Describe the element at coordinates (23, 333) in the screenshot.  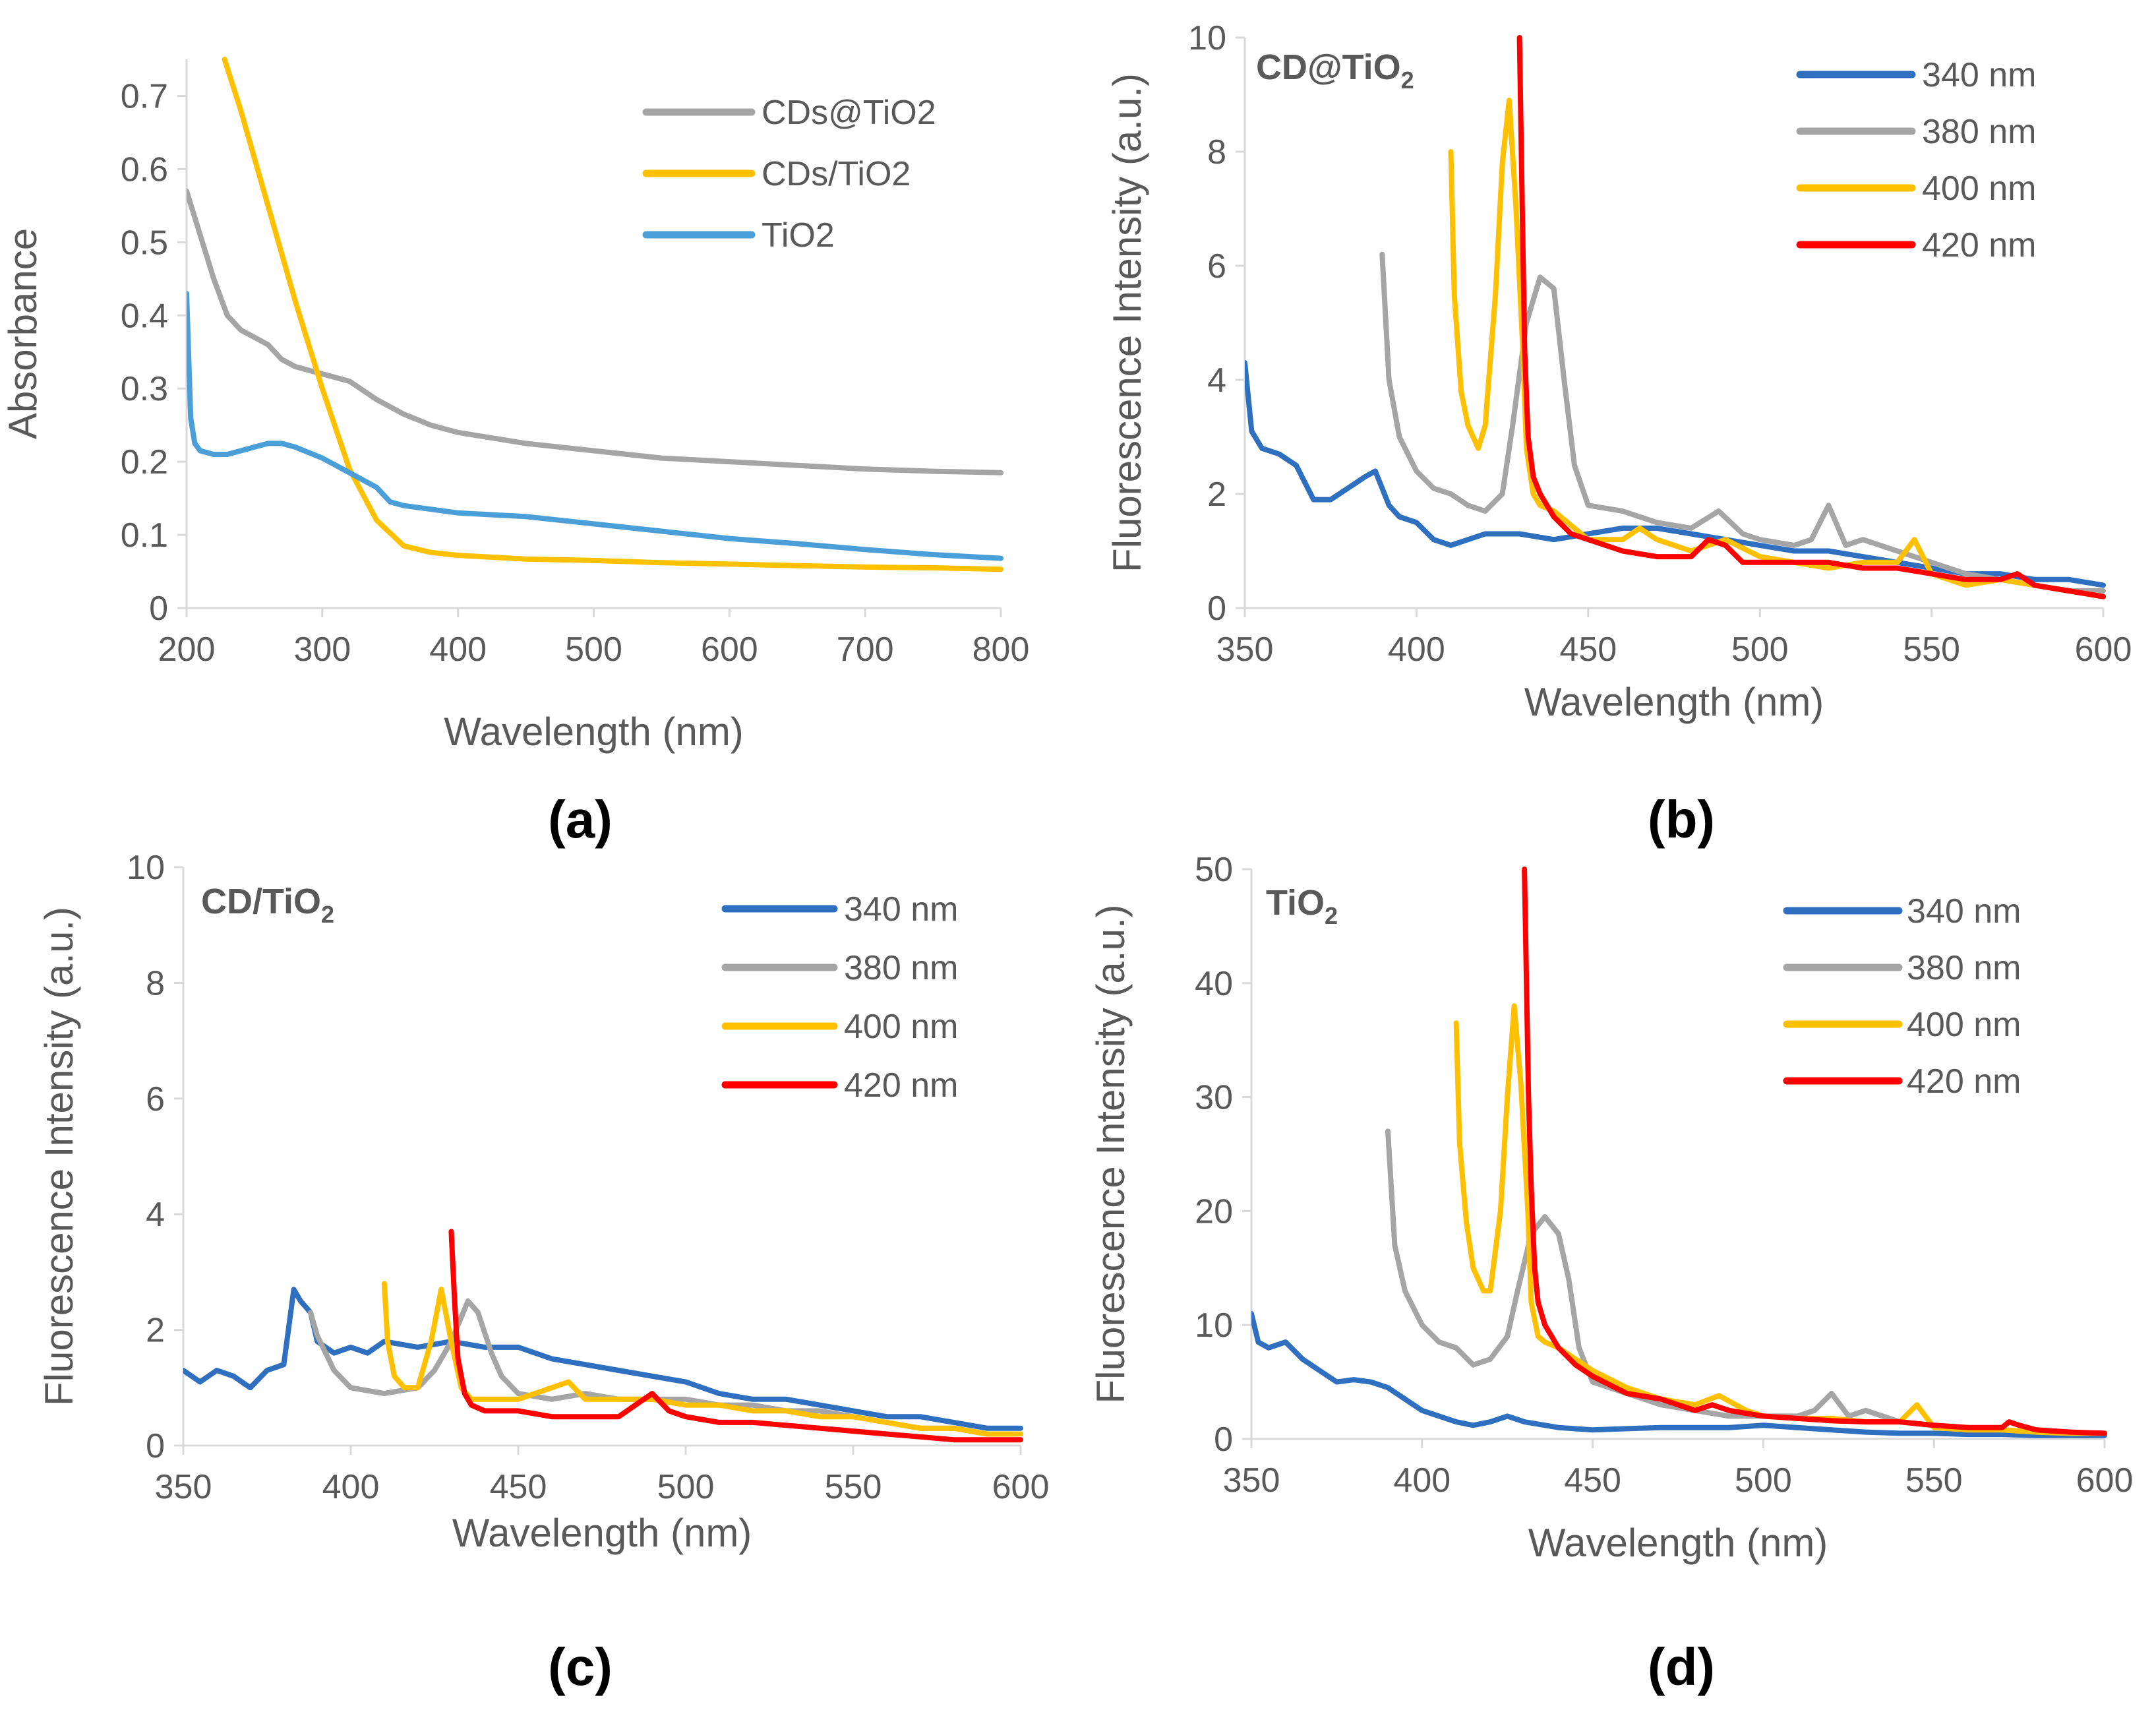
I see `y-axis-label: Absorbance` at that location.